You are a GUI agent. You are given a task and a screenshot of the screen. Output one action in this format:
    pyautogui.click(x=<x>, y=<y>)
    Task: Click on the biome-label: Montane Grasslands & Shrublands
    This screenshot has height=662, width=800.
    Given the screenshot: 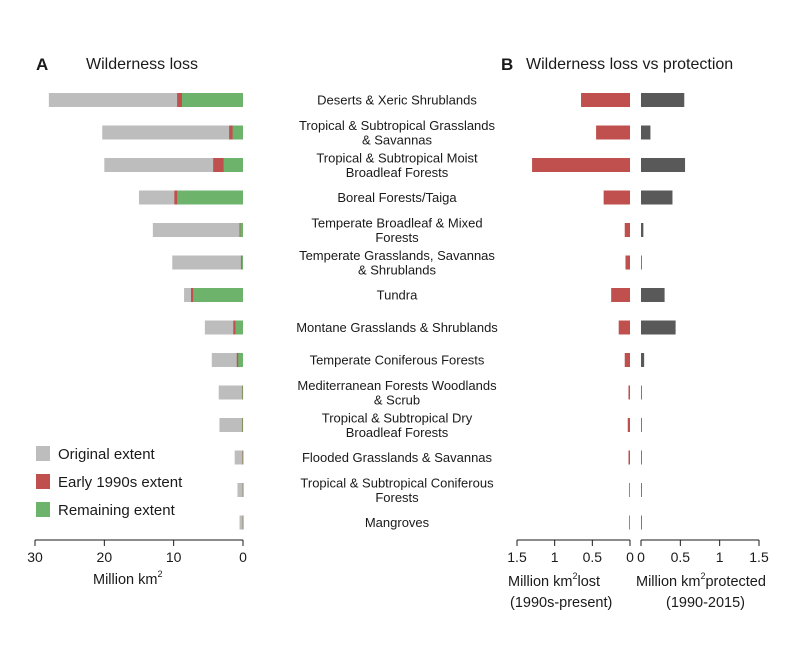 What is the action you would take?
    pyautogui.click(x=397, y=327)
    